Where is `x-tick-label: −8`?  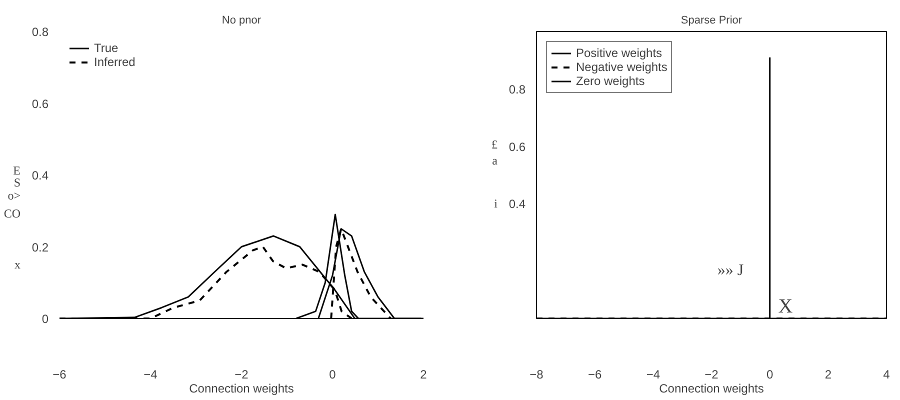
x-tick-label: −8 is located at coordinates (537, 375).